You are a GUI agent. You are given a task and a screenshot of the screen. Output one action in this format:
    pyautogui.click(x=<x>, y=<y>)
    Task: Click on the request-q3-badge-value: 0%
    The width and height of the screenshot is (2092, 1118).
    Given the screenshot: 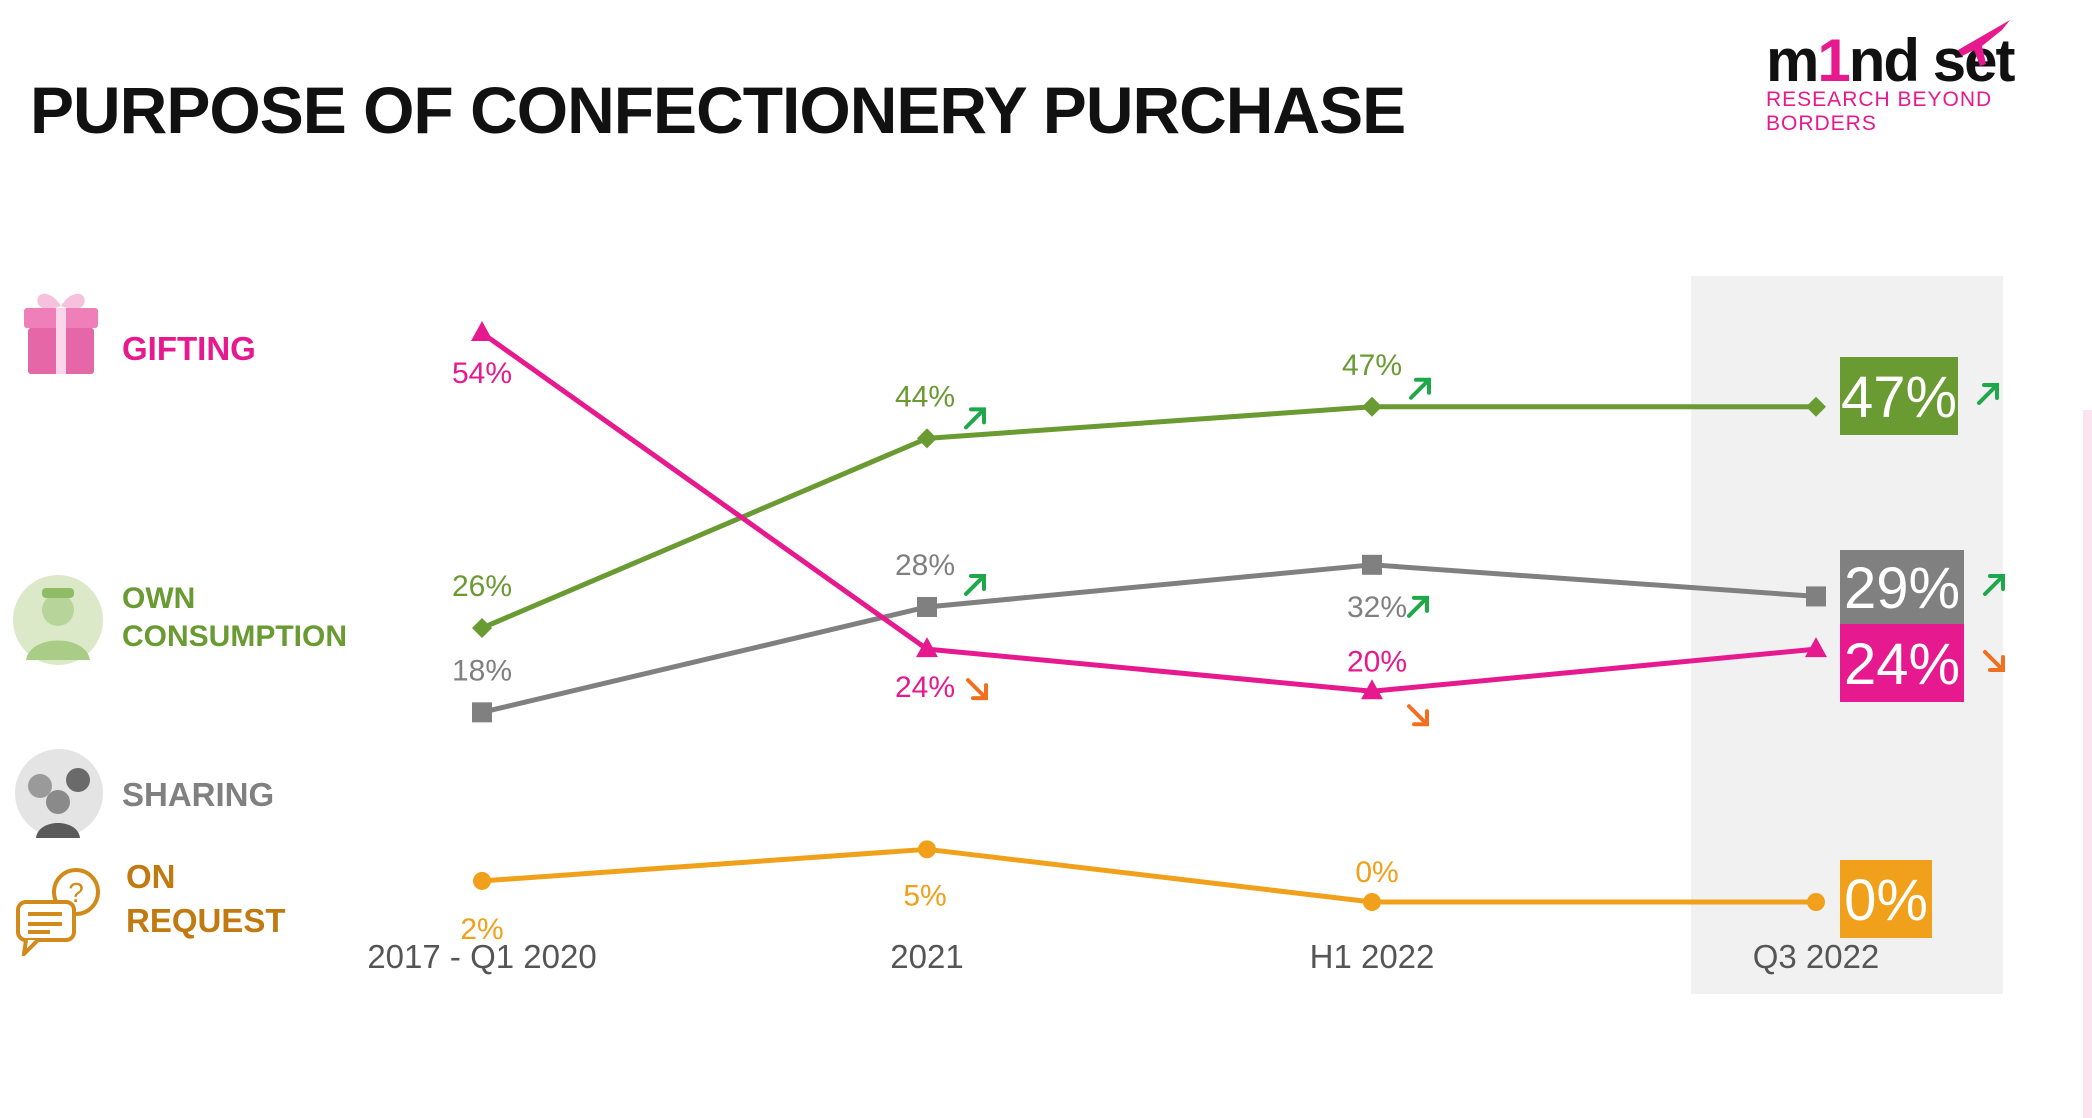 What is the action you would take?
    pyautogui.click(x=1886, y=900)
    